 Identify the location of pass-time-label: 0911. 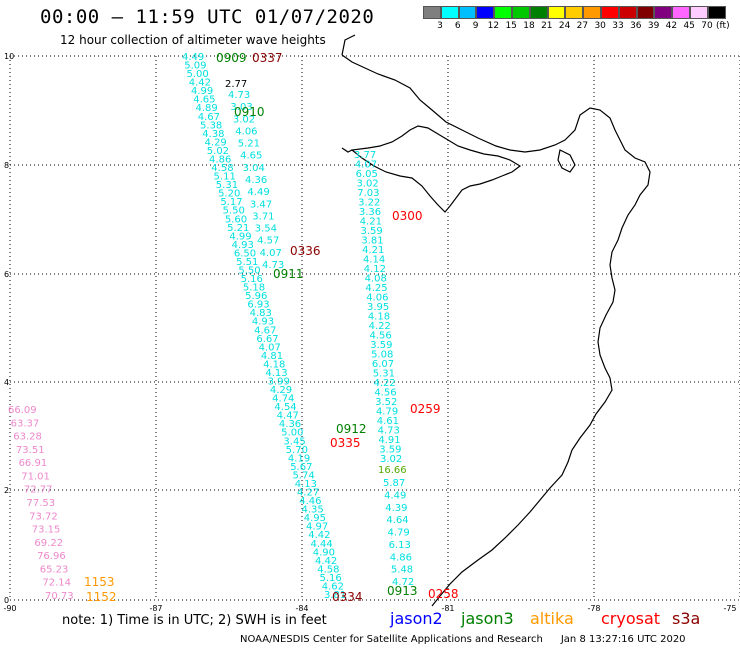
(288, 274).